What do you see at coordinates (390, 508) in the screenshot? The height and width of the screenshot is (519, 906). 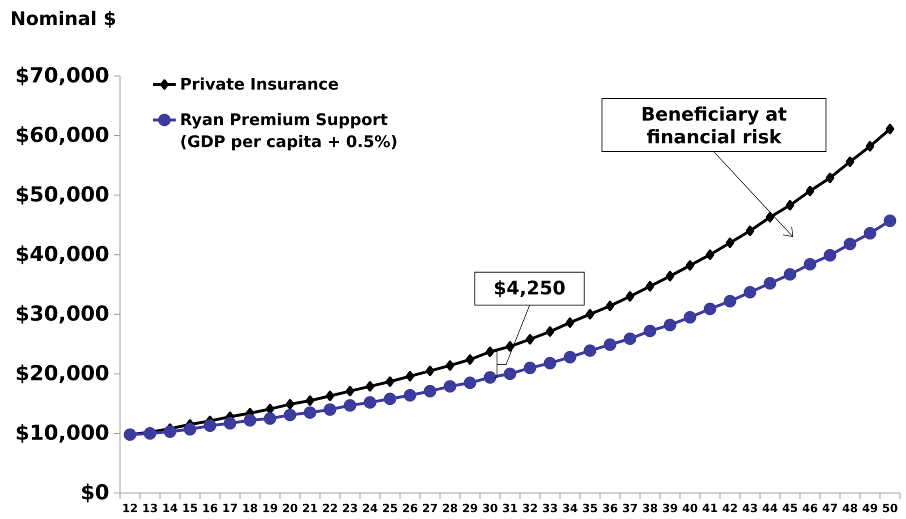 I see `x-tick-label: 25` at bounding box center [390, 508].